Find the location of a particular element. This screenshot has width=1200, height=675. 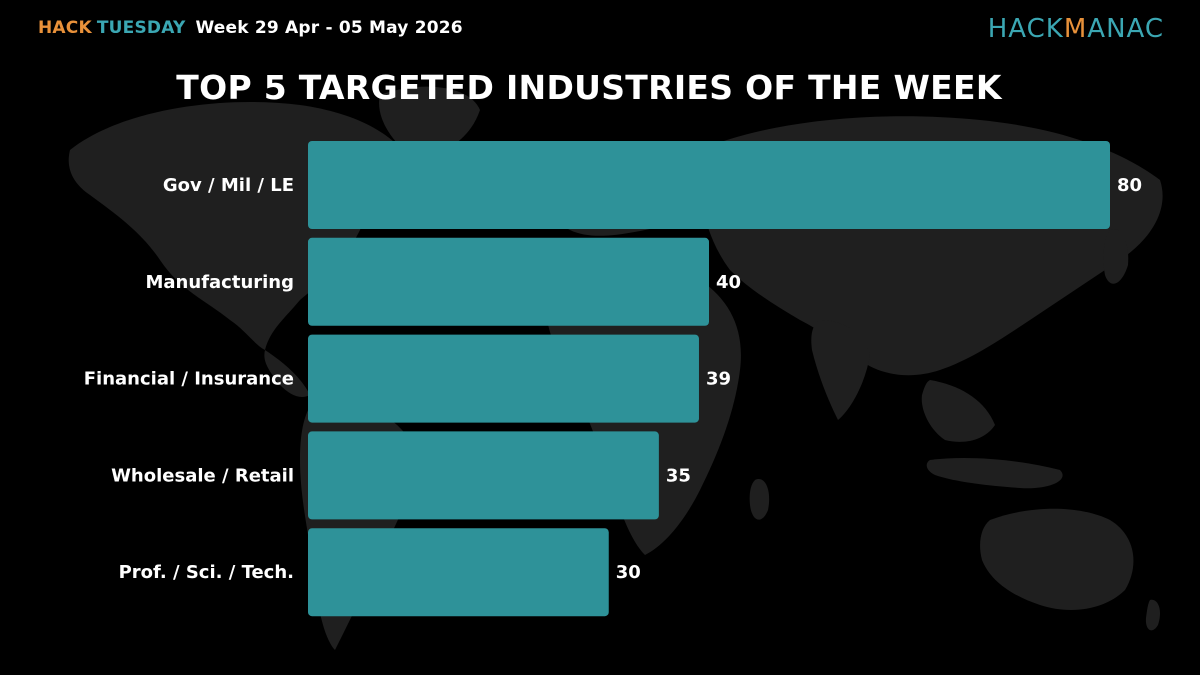

chart-title: TOP 5 TARGETED INDUSTRIES OF THE WEEK is located at coordinates (589, 87).